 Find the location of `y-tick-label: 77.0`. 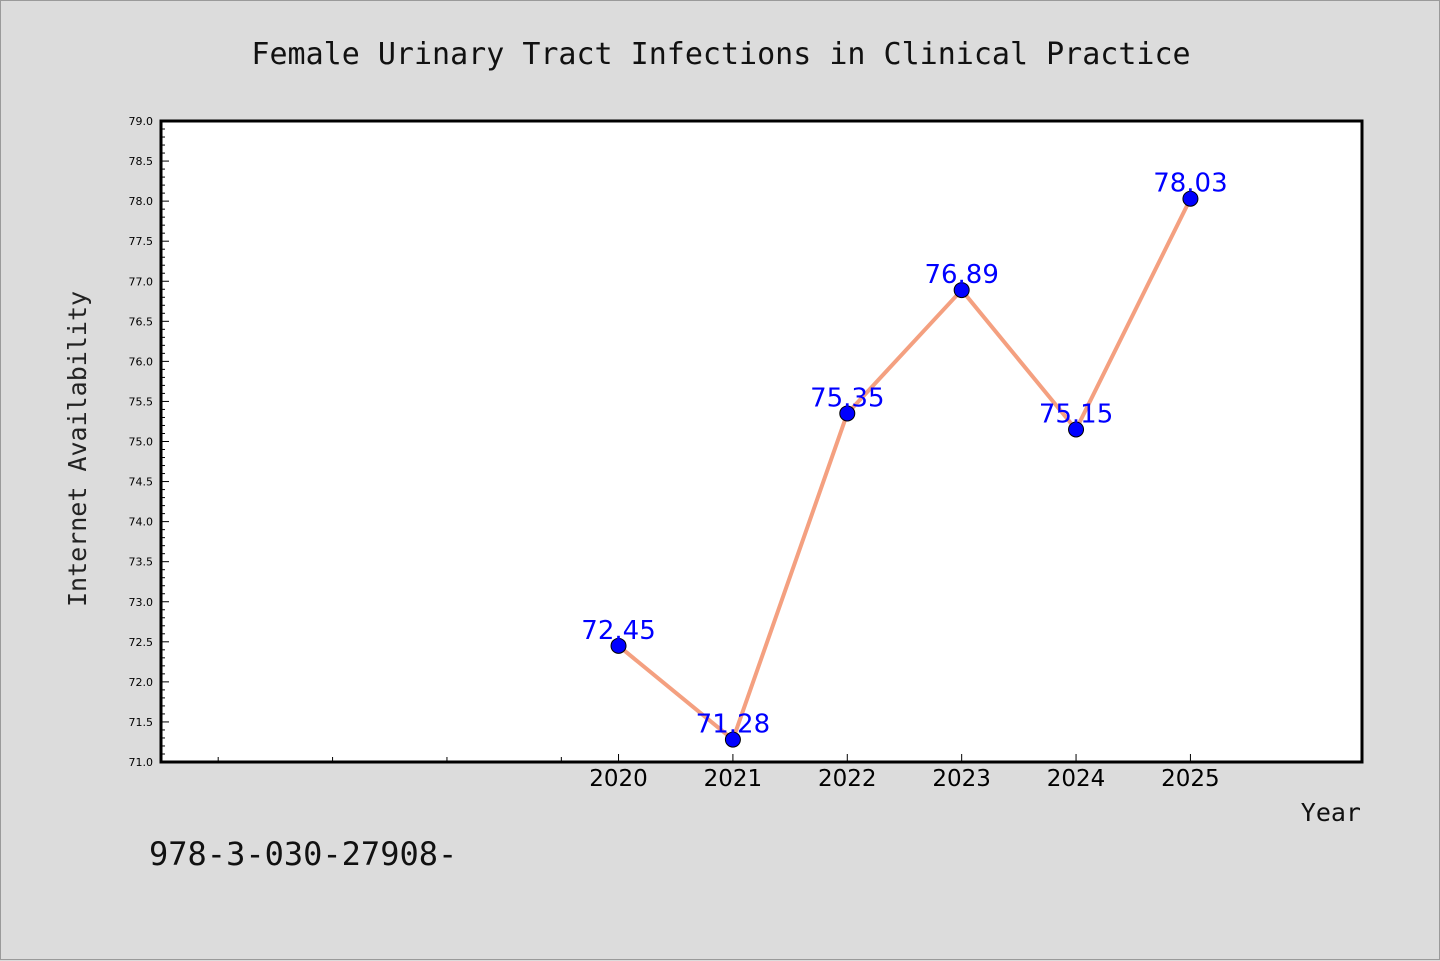

y-tick-label: 77.0 is located at coordinates (141, 281).